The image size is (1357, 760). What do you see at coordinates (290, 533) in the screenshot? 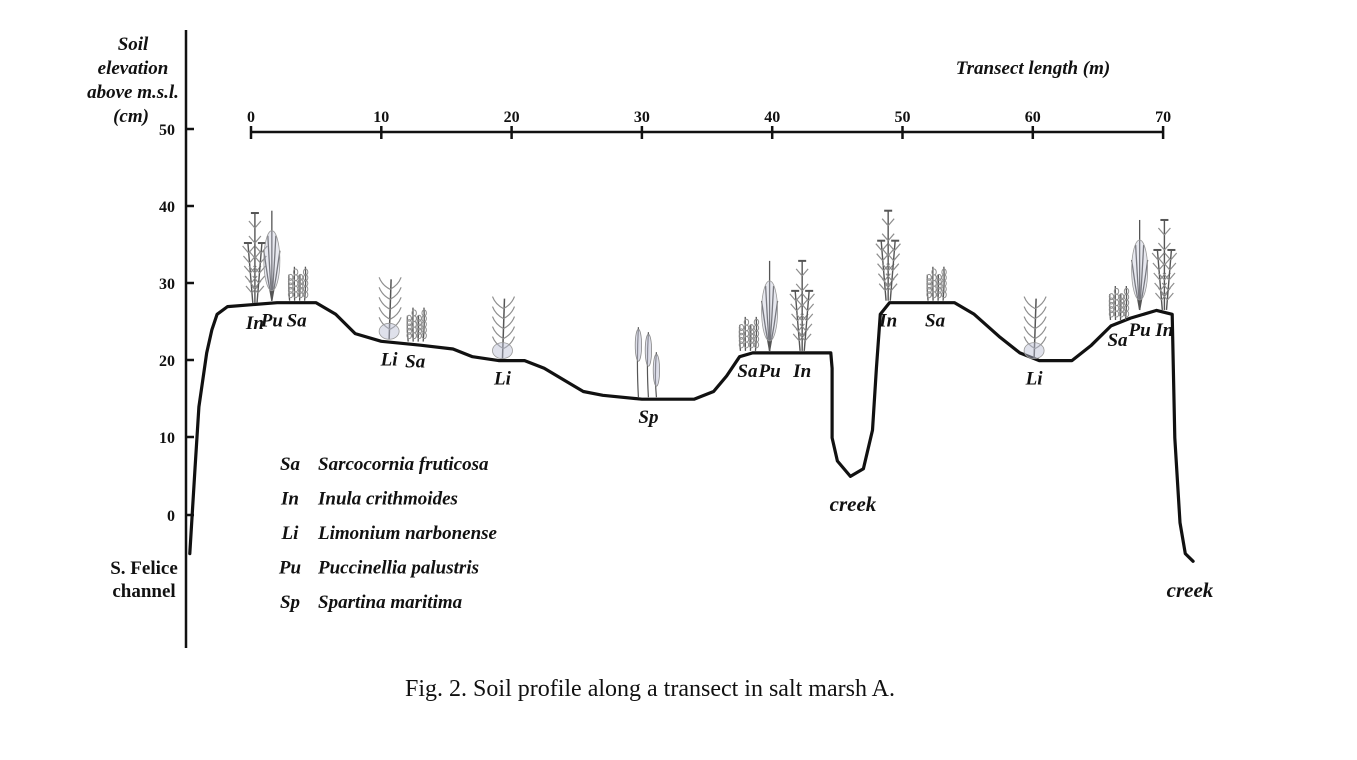
I see `legend-code: Li` at bounding box center [290, 533].